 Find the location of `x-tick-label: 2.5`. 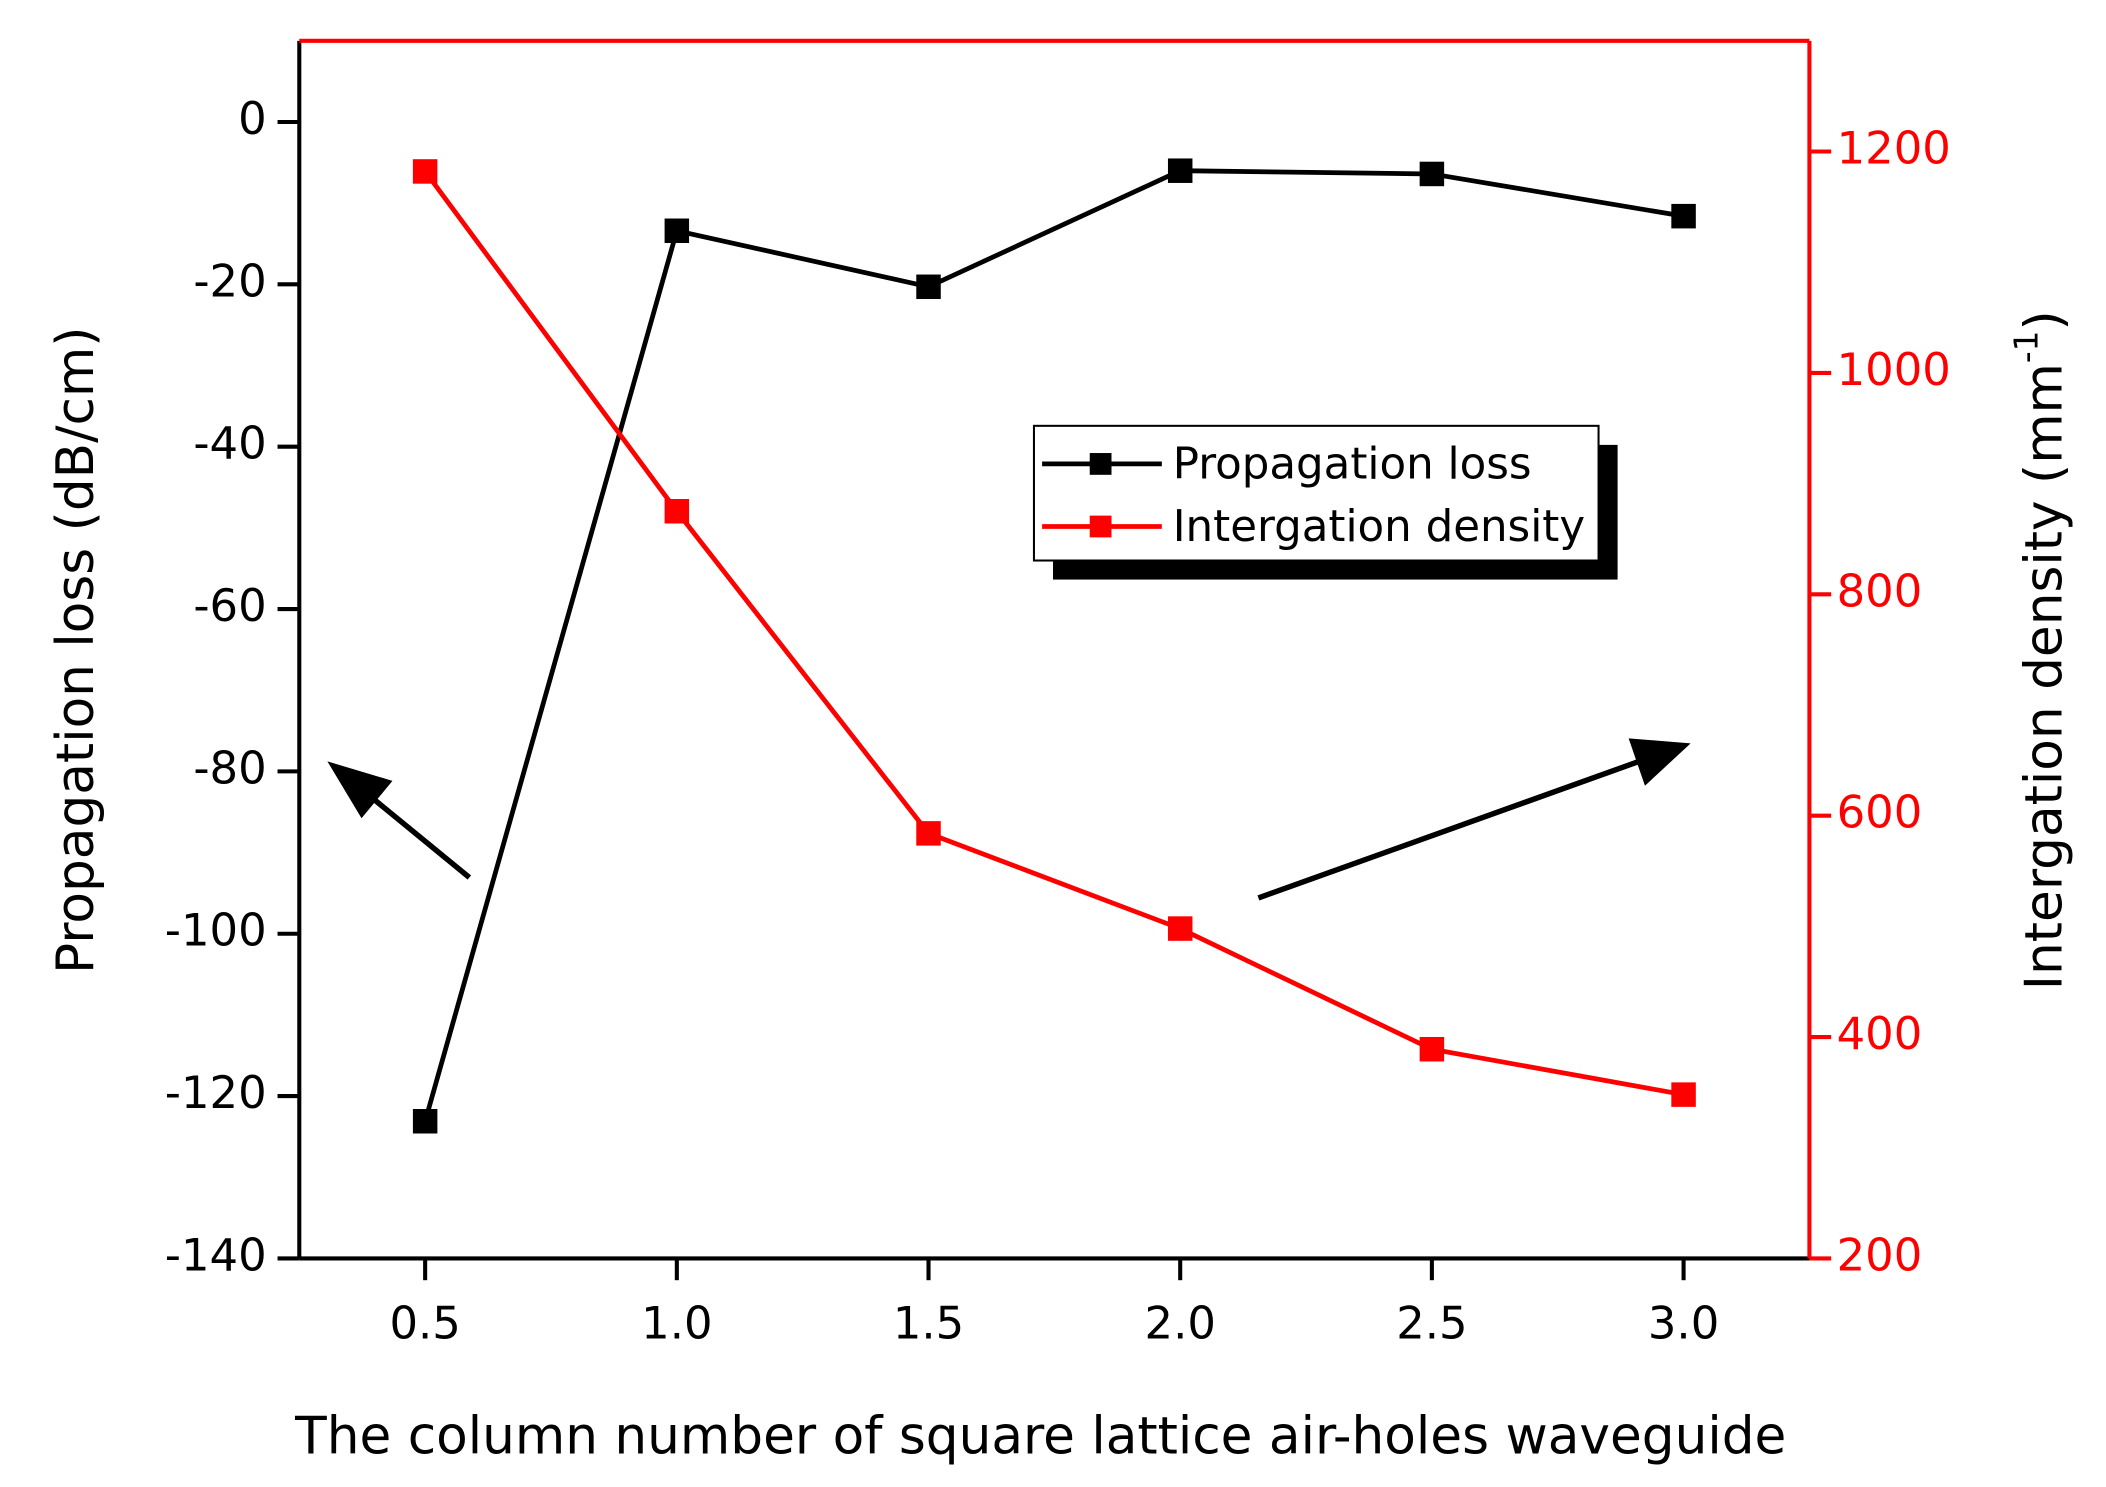

x-tick-label: 2.5 is located at coordinates (1431, 1322).